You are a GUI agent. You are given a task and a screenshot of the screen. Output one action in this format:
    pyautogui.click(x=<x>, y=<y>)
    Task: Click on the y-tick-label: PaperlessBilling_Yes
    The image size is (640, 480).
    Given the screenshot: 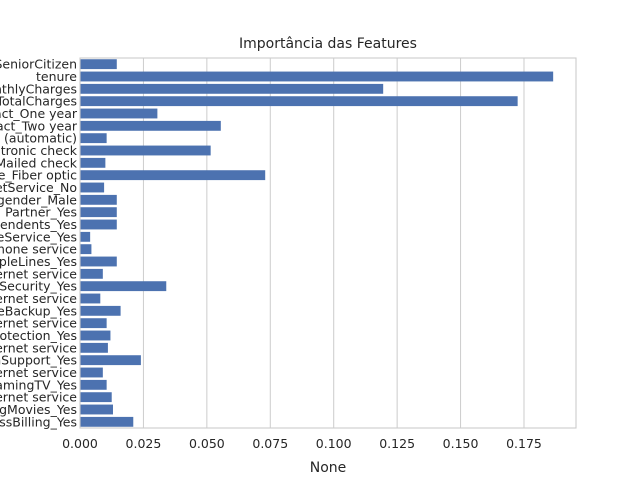 What is the action you would take?
    pyautogui.click(x=38, y=421)
    